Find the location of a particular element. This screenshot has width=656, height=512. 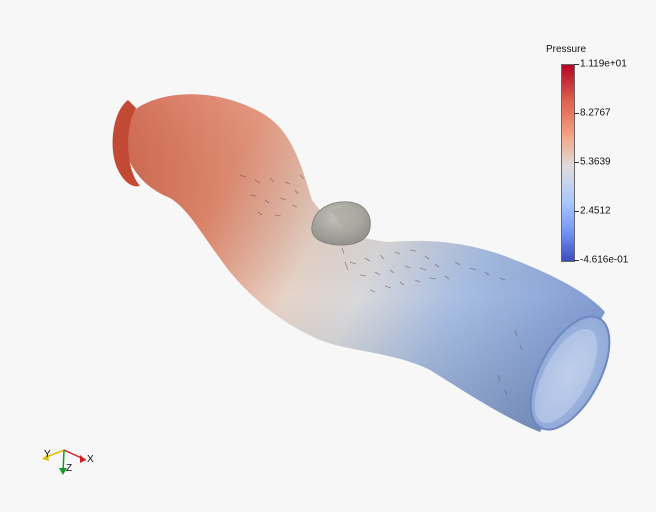

obstacle-facet is located at coordinates (348, 219).